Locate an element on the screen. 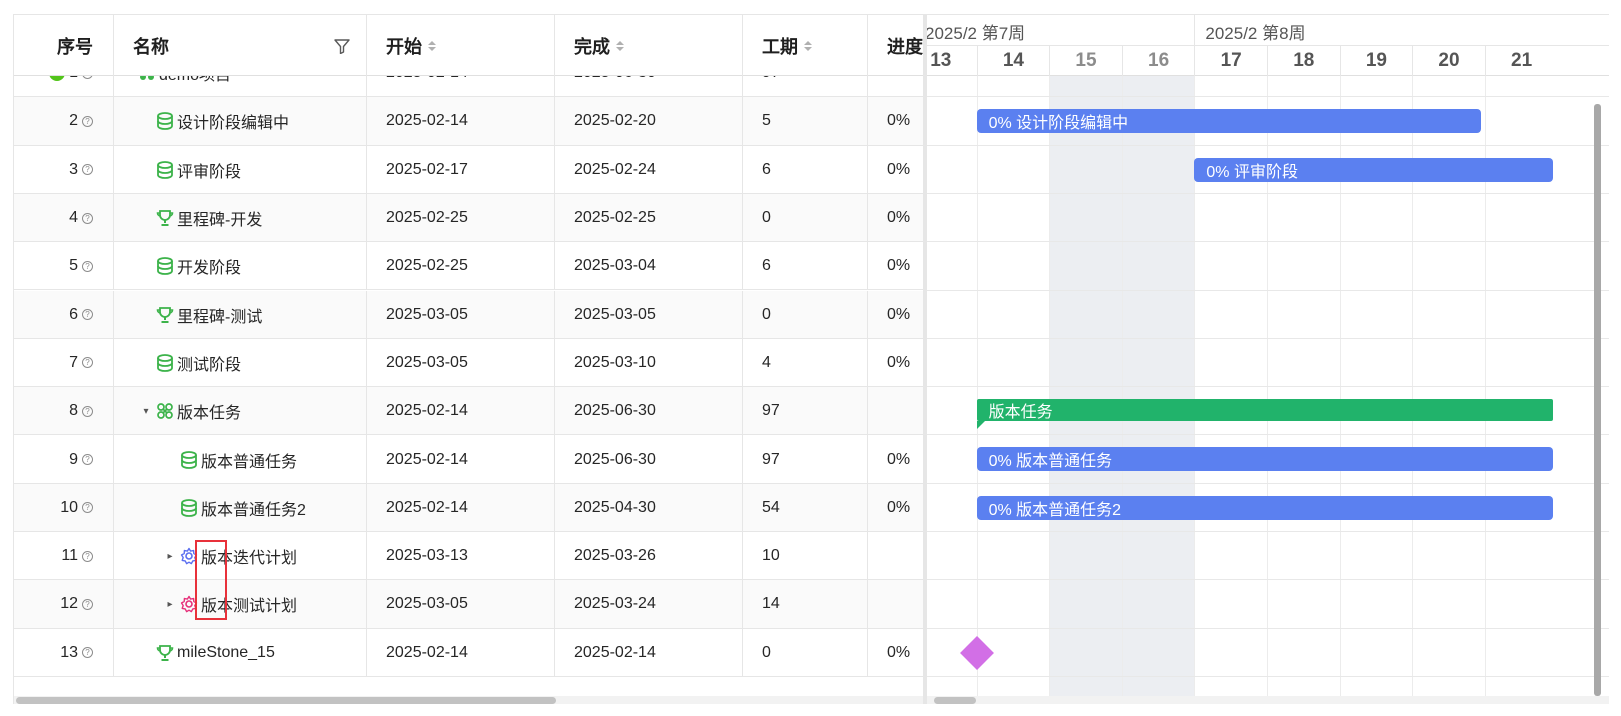 The image size is (1621, 716). task-name-cell: ▾ 版本任务 is located at coordinates (240, 411).